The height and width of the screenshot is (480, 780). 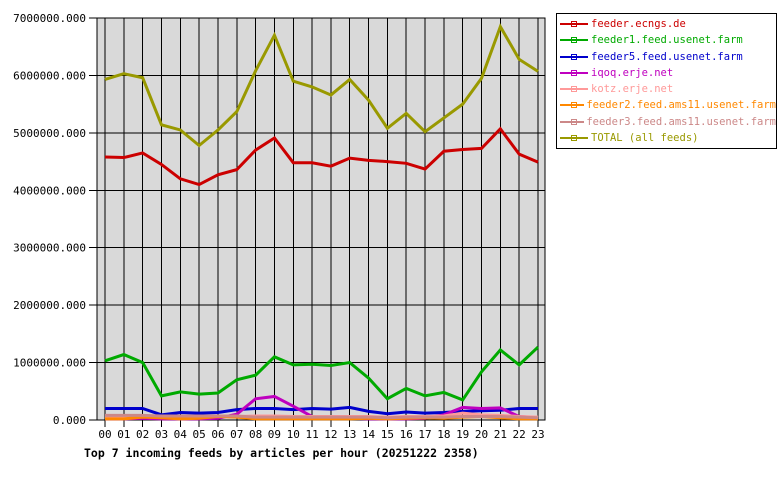 What do you see at coordinates (255, 434) in the screenshot?
I see `x-tick-label: 08` at bounding box center [255, 434].